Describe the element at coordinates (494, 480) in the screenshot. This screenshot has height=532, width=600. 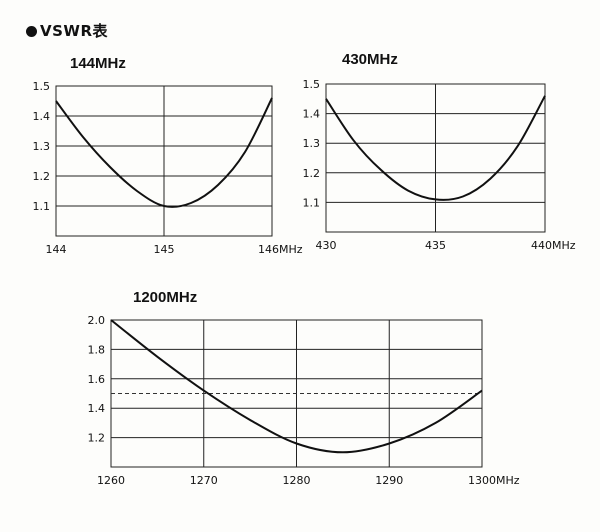
I see `c1200-x-tick-label: 1300MHz` at that location.